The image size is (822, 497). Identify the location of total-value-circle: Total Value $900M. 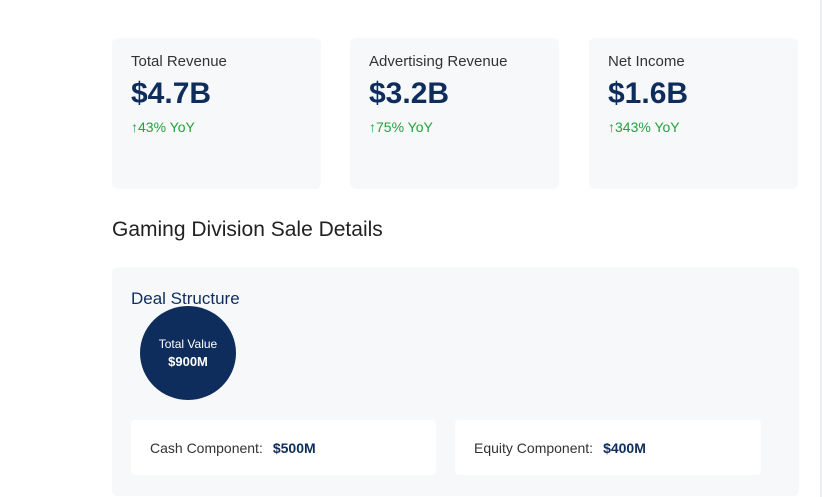
(188, 353).